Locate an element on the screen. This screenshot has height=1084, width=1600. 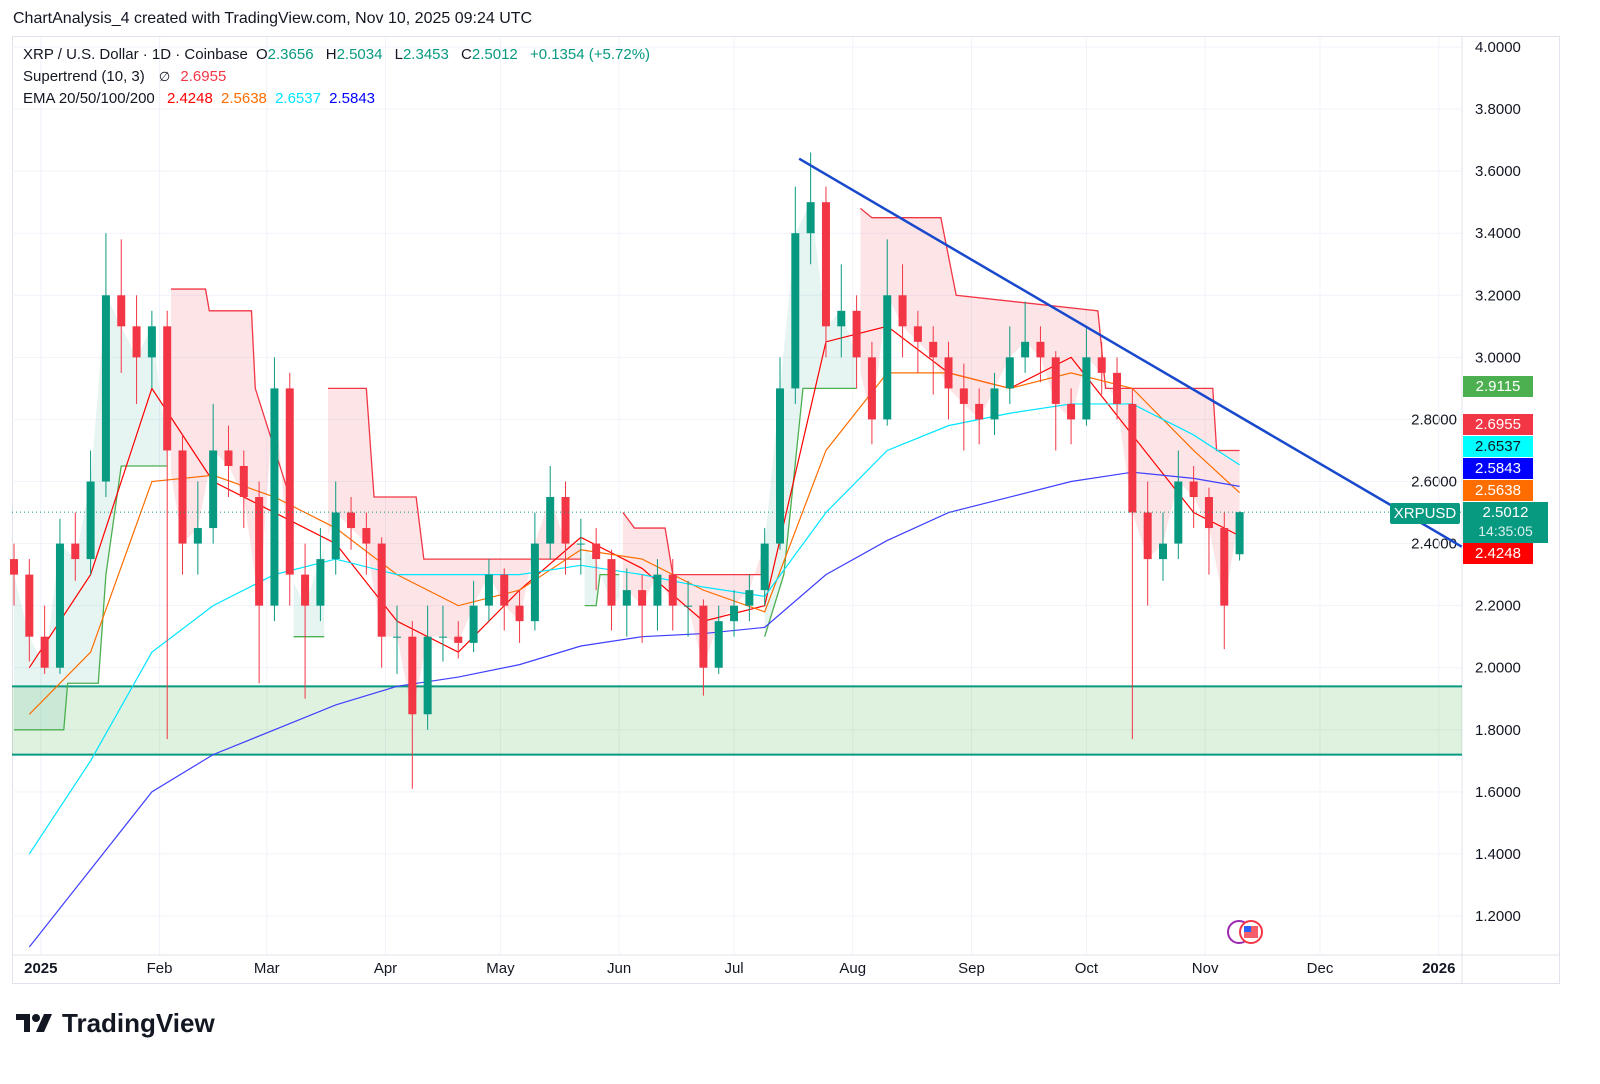
bar-countdown: 14:35:05 is located at coordinates (1505, 531).